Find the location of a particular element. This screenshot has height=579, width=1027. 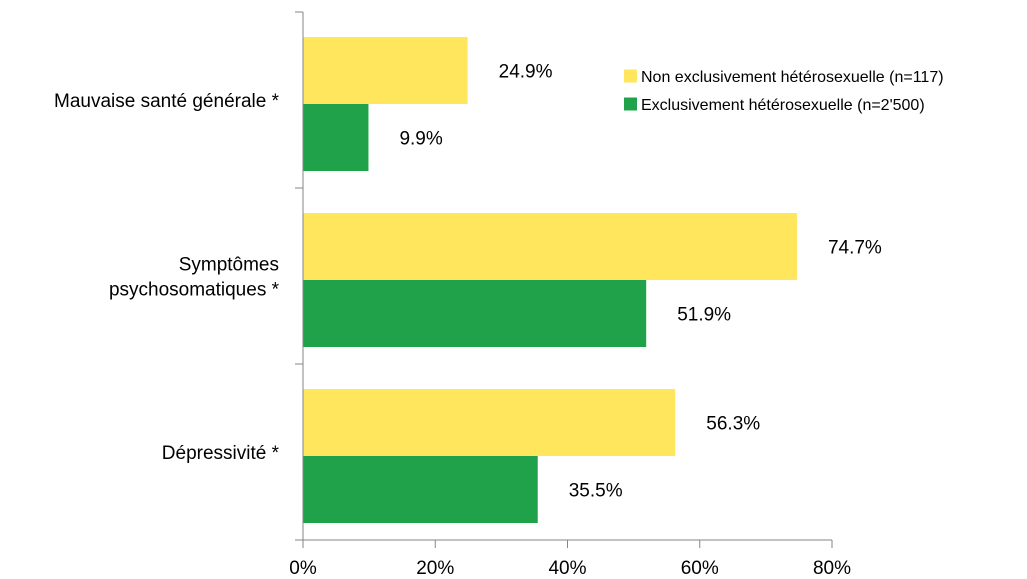

data-label-1-2: 35.5% is located at coordinates (596, 491).